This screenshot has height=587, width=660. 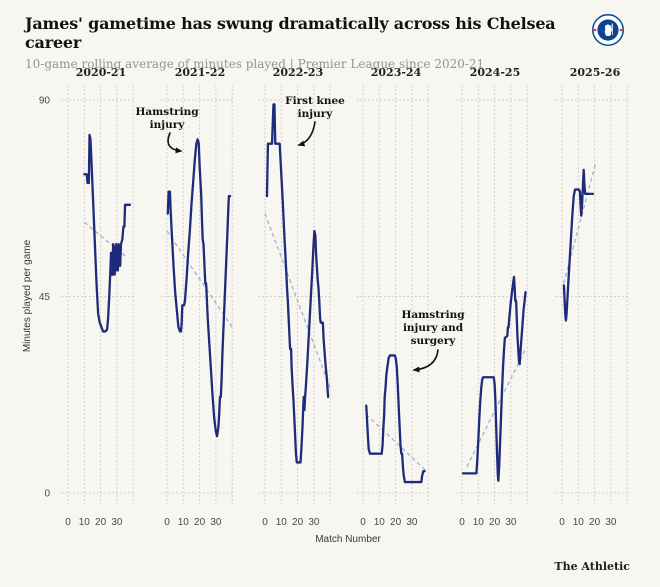 I want to click on panel-header: 2023-24, so click(x=396, y=72).